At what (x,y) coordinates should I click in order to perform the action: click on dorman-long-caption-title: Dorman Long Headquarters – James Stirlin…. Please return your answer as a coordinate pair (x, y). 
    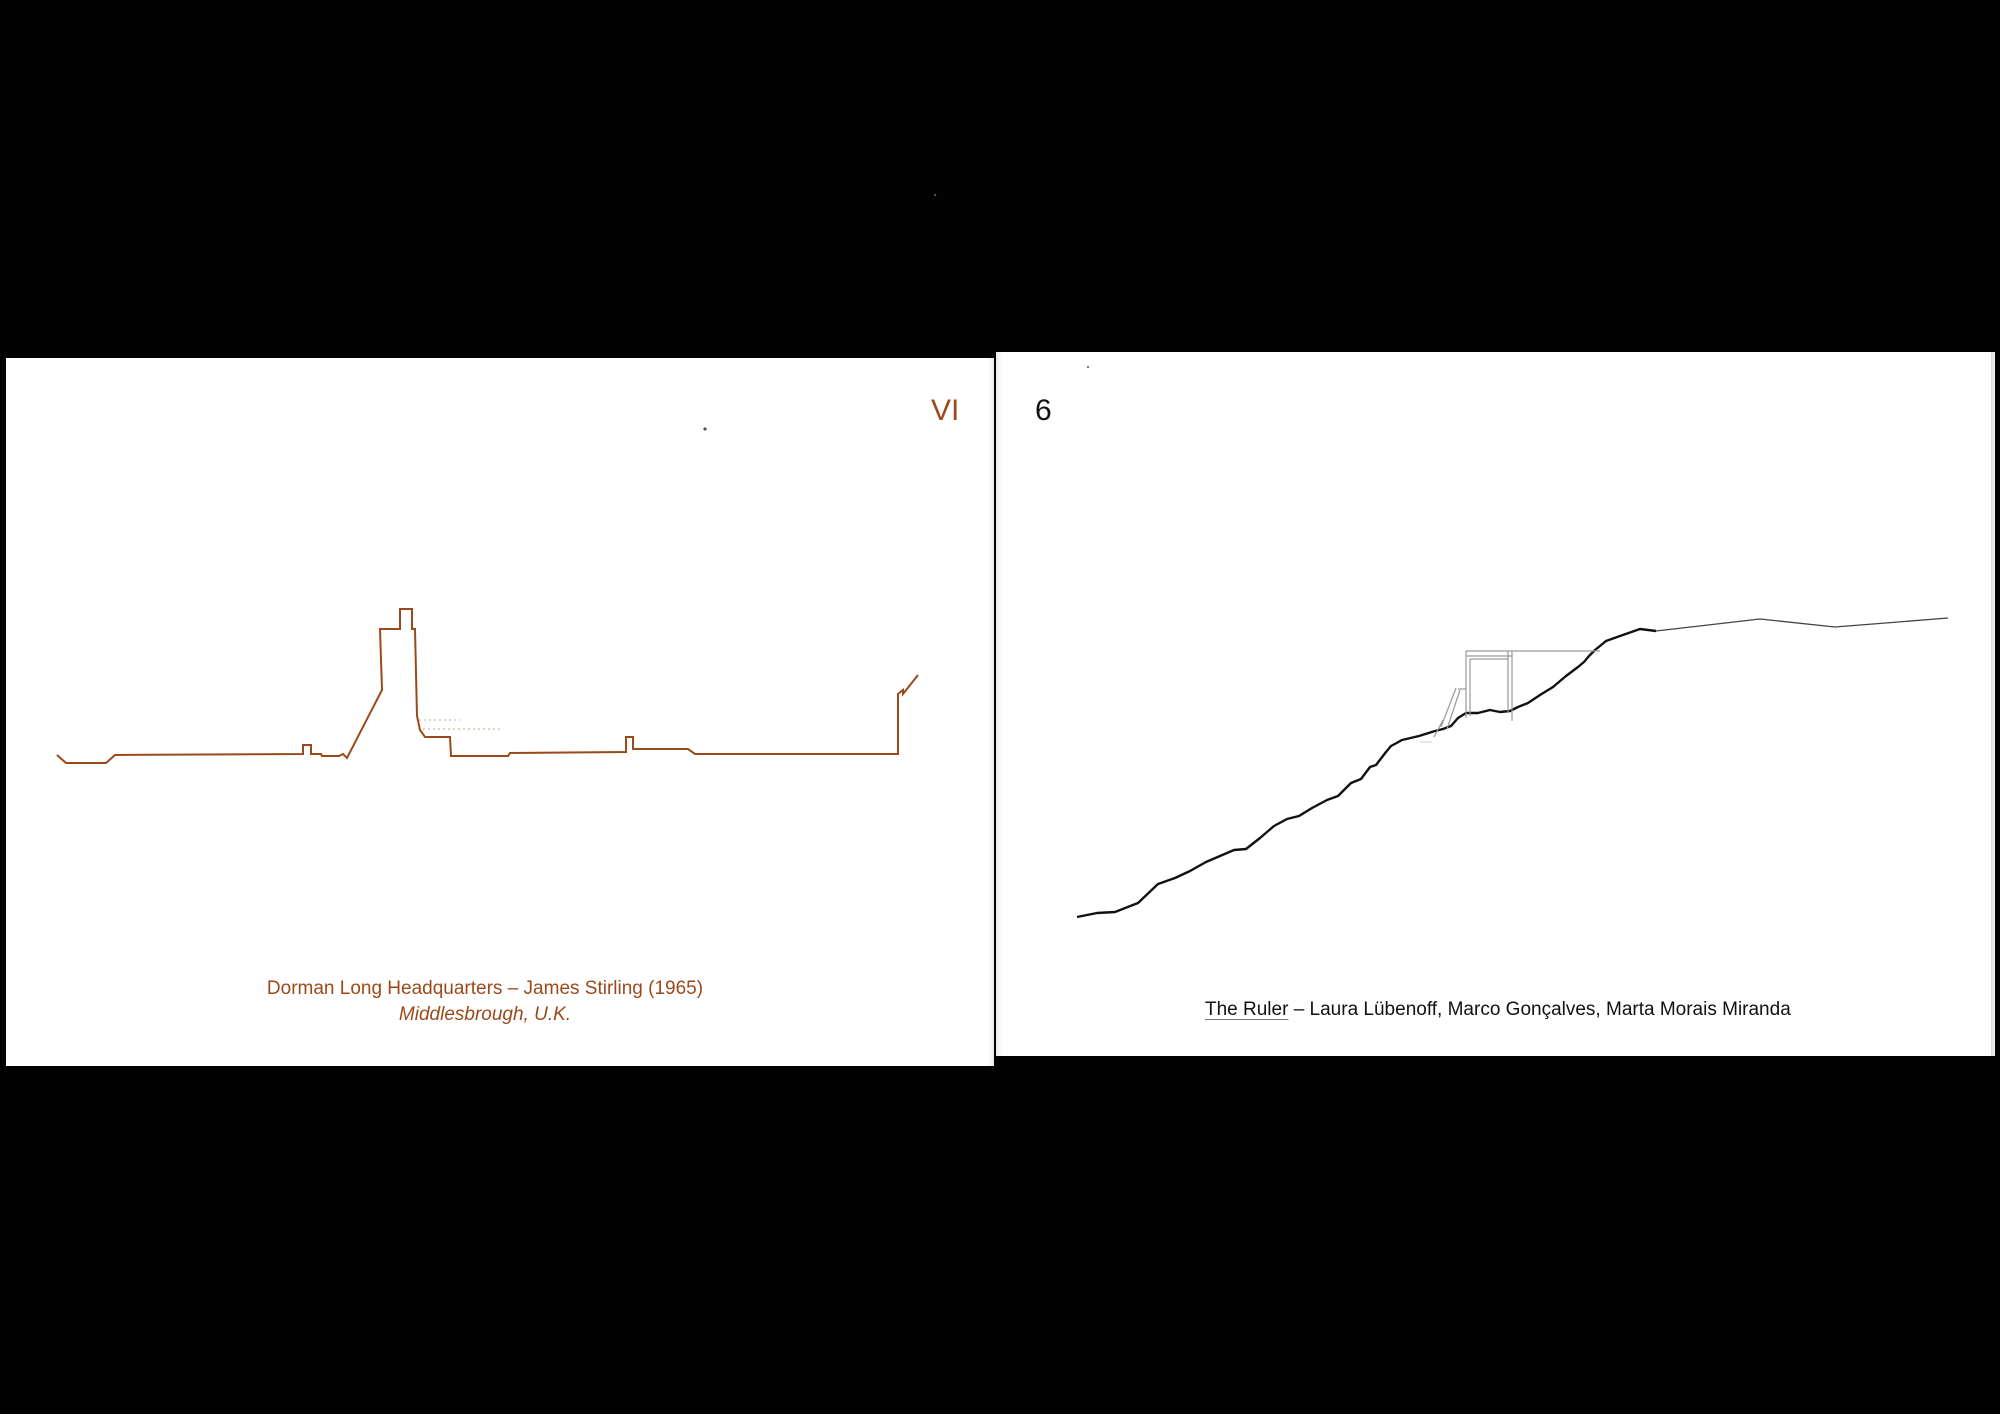
    Looking at the image, I should click on (485, 988).